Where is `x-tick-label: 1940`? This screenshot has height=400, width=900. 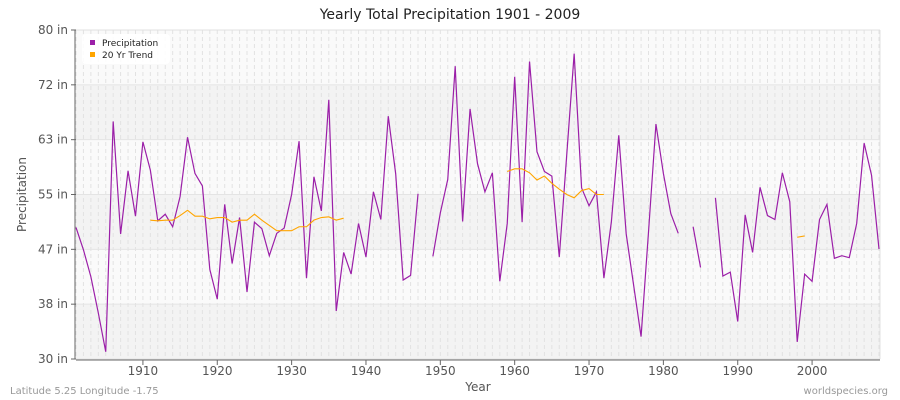
x-tick-label: 1940 is located at coordinates (366, 371).